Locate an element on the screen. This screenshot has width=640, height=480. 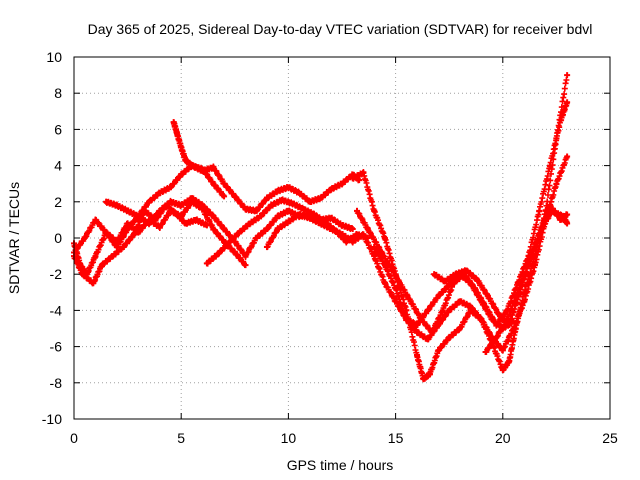
y-tick-label: 2 is located at coordinates (58, 202).